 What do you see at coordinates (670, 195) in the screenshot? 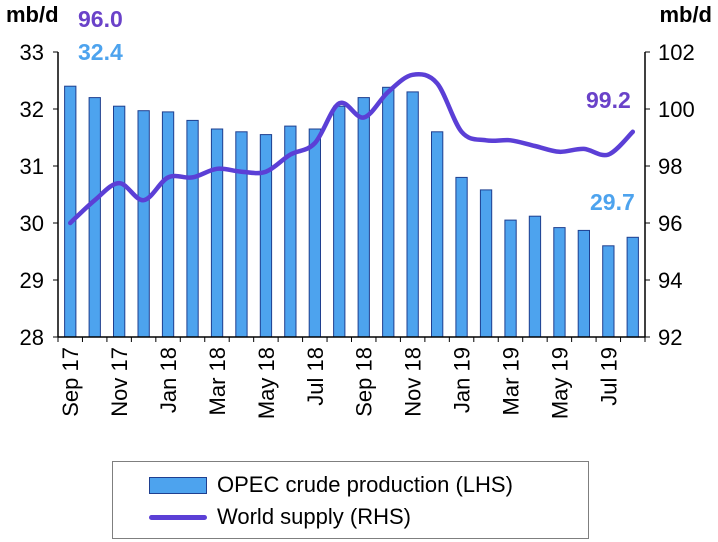
I see `right-axis-ticks: 92 94 96 98 100 102` at bounding box center [670, 195].